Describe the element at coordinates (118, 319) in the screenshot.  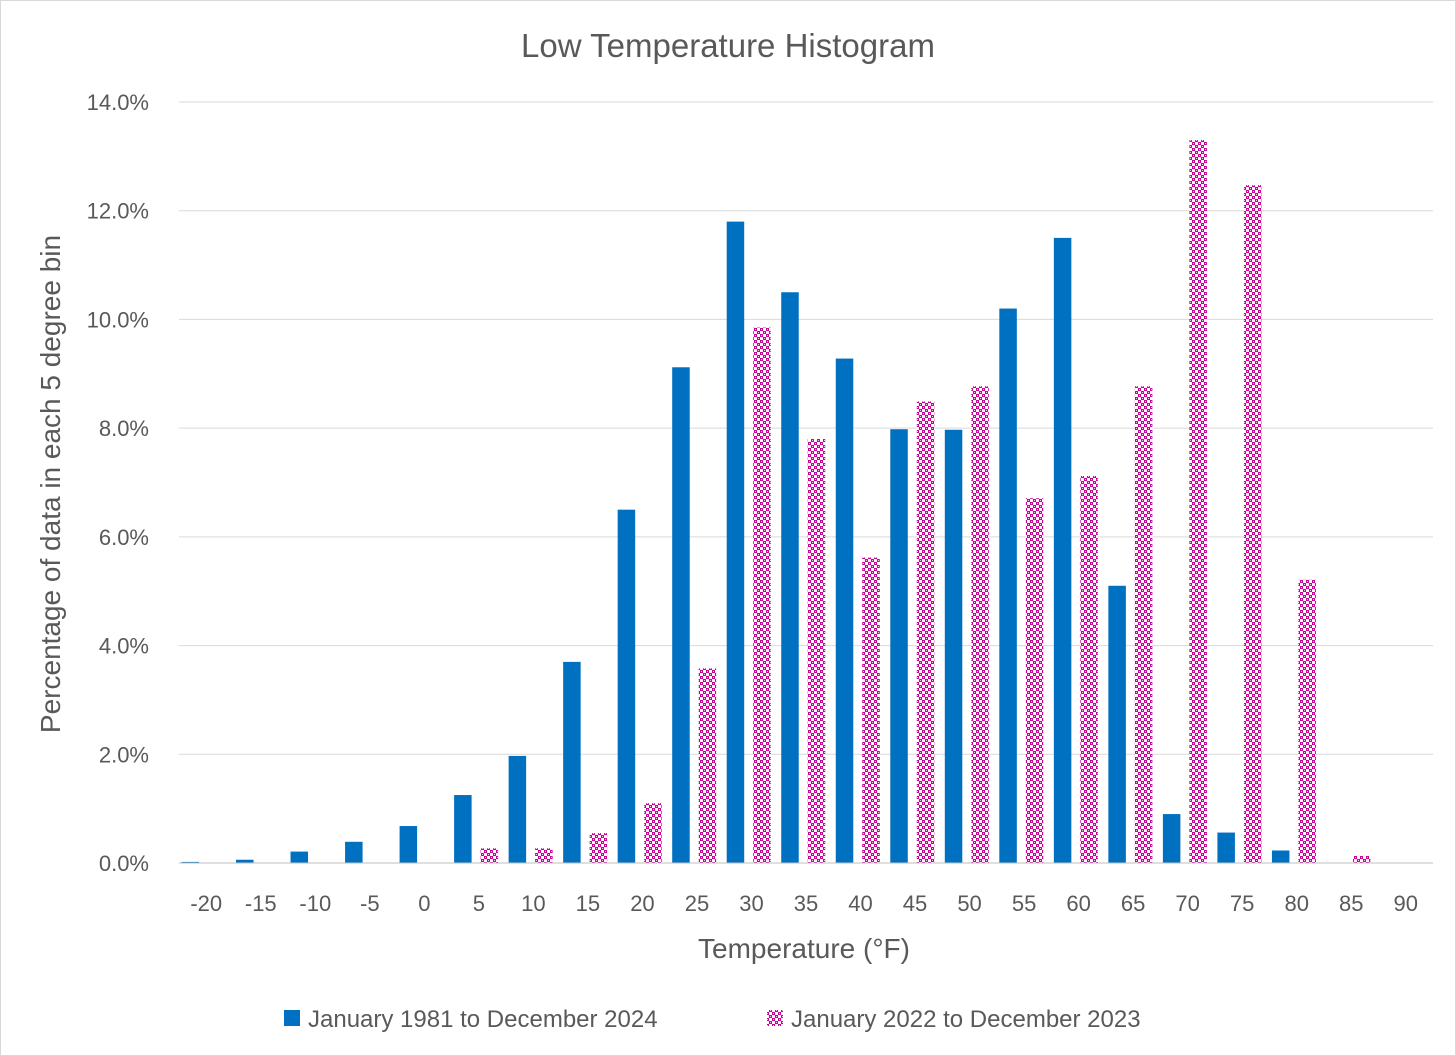
I see `y-tick-label: 10.0%` at that location.